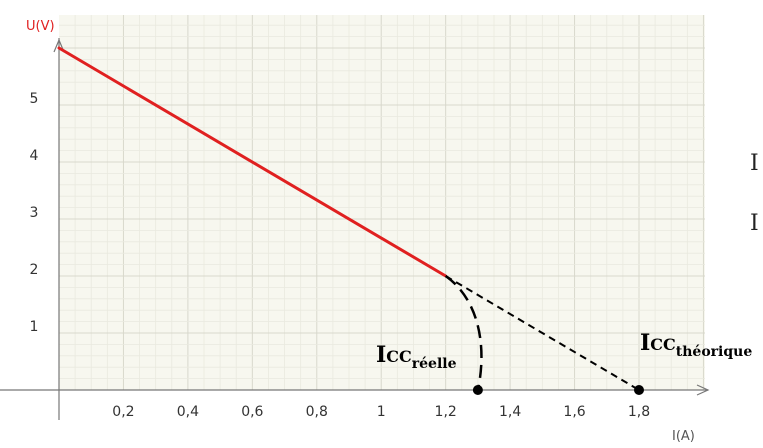 Image resolution: width=763 pixels, height=448 pixels. I want to click on x-axis-arrow, so click(703, 390).